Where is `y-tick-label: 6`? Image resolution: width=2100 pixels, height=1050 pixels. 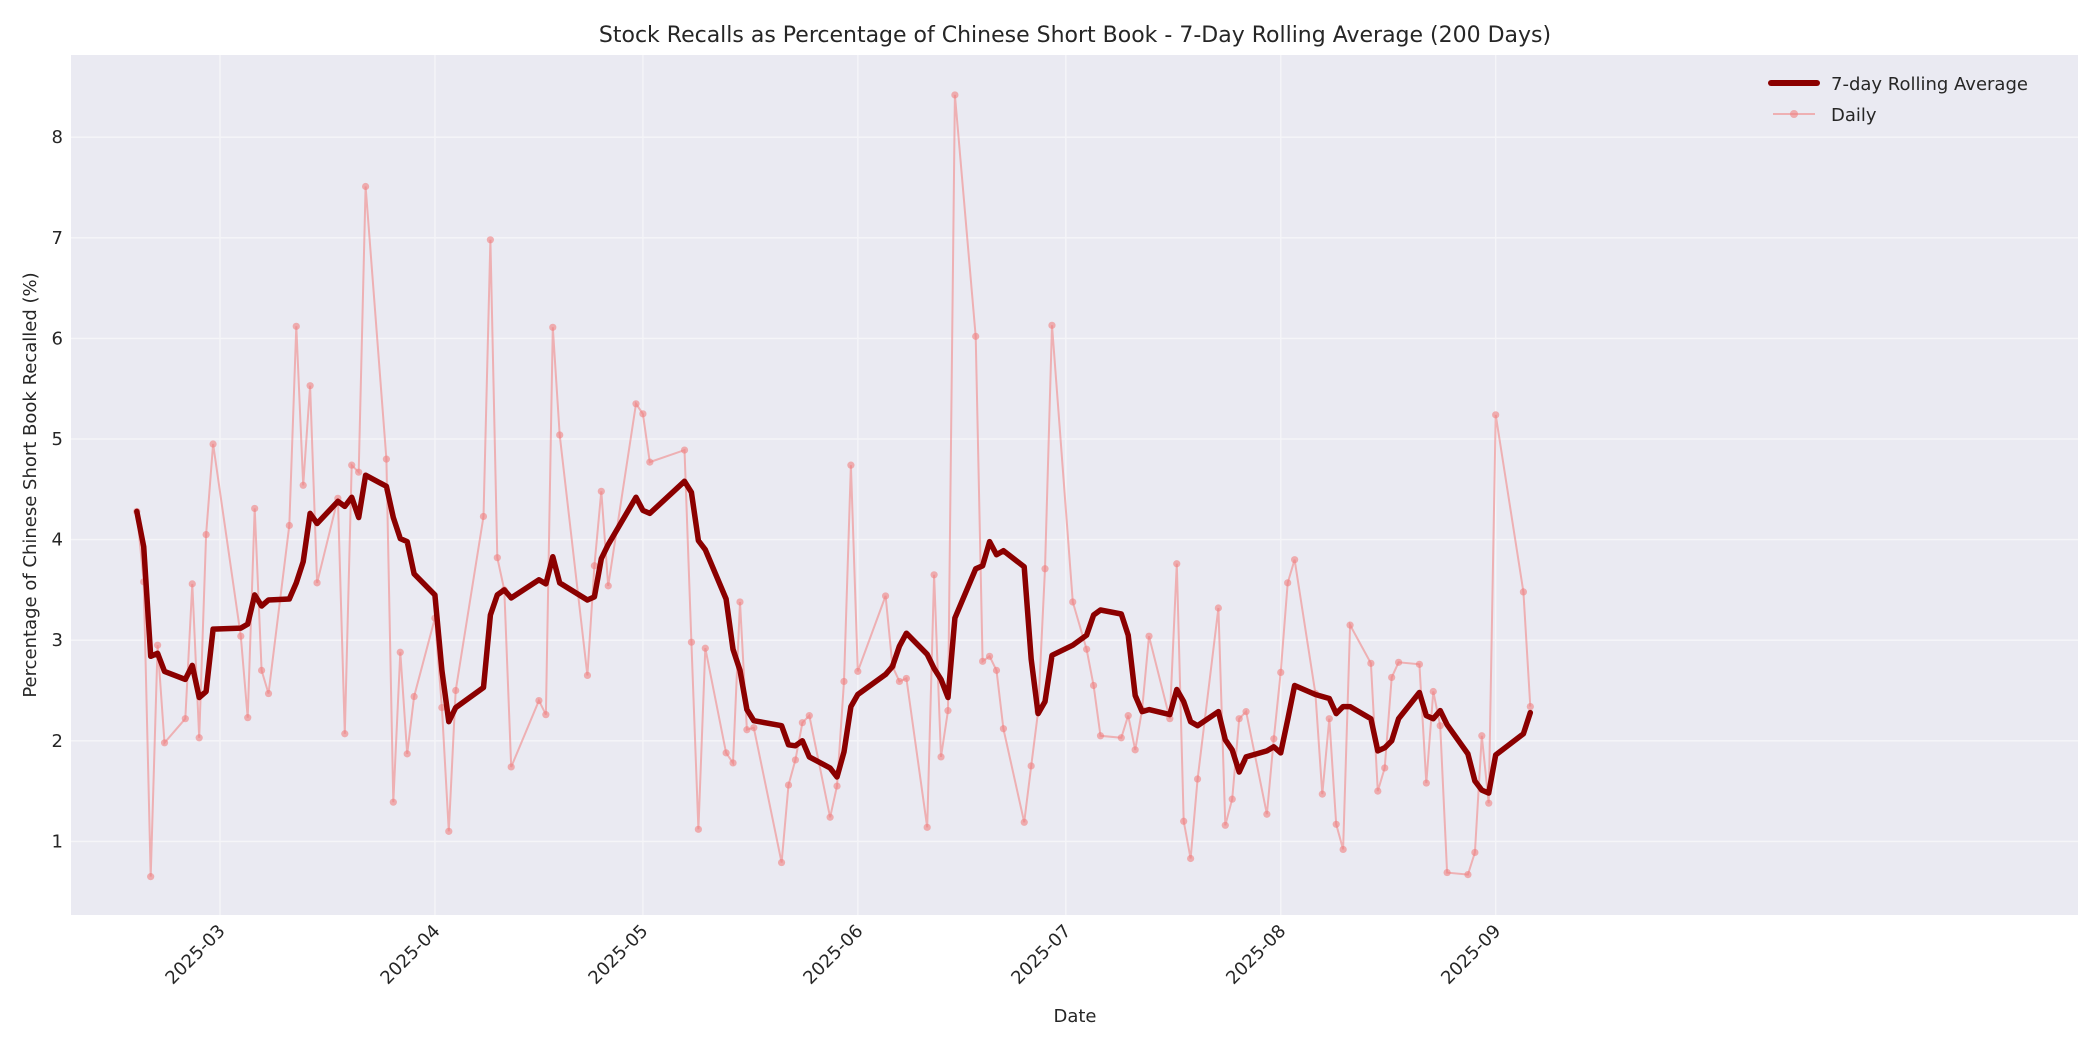
y-tick-label: 6 is located at coordinates (57, 338).